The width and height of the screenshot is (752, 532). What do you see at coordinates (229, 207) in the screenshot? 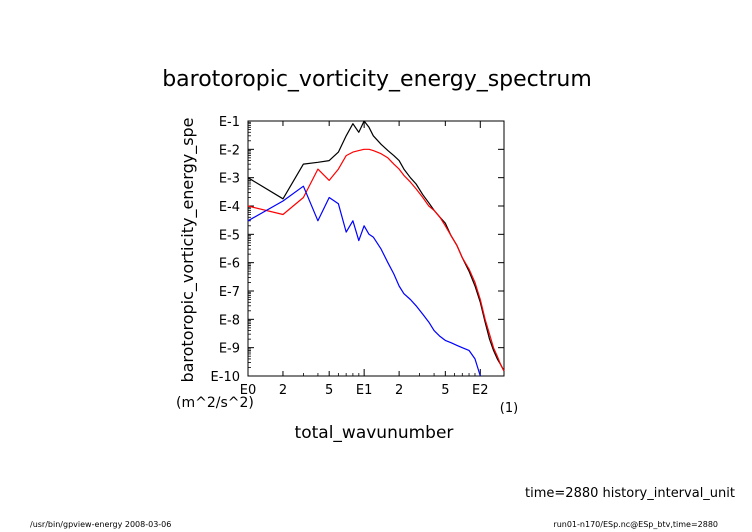
I see `y-tick-label: E-4` at bounding box center [229, 207].